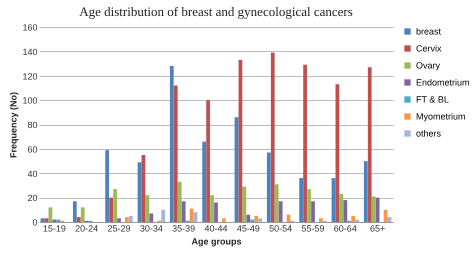 The height and width of the screenshot is (260, 474). I want to click on y-tick-label: 100, so click(30, 101).